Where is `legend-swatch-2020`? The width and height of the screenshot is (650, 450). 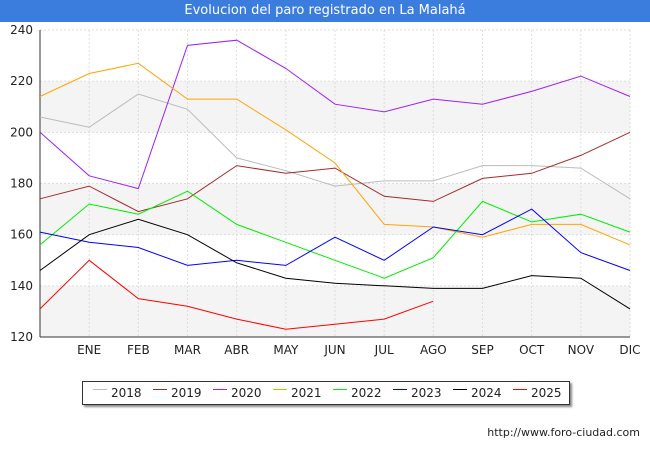 legend-swatch-2020 is located at coordinates (220, 389).